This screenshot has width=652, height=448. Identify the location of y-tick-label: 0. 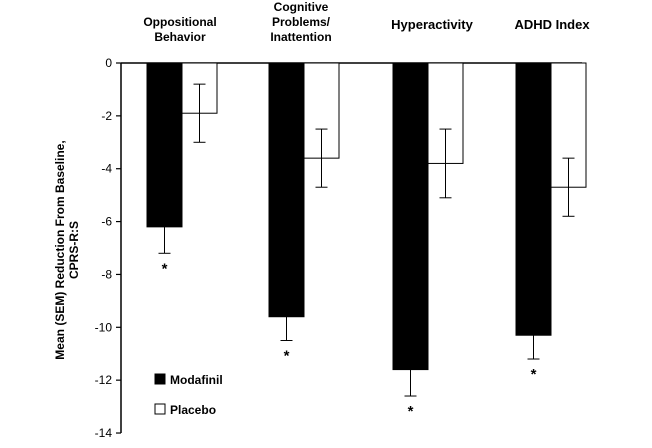
(108, 63).